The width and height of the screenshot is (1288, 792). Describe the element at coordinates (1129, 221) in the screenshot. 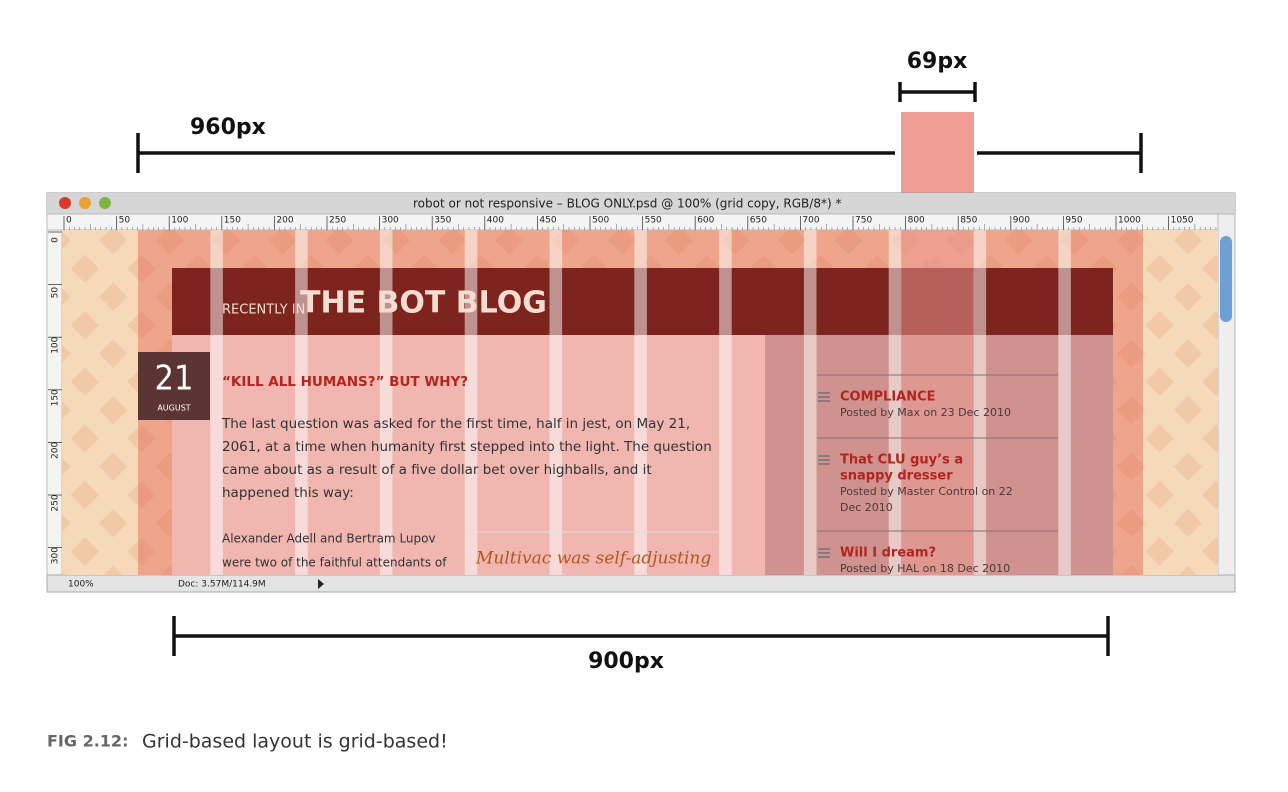

I see `ruler-label: 1000` at that location.